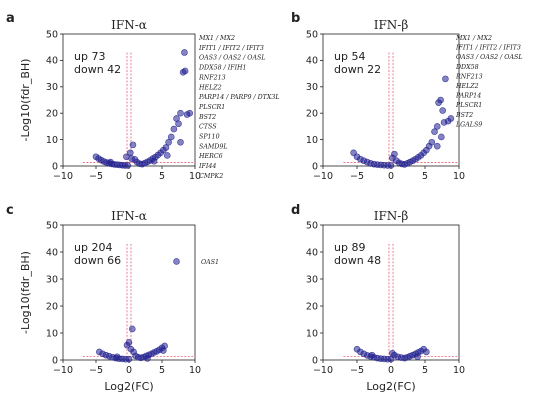 The image size is (550, 406). I want to click on gene-label: PARP14, so click(468, 96).